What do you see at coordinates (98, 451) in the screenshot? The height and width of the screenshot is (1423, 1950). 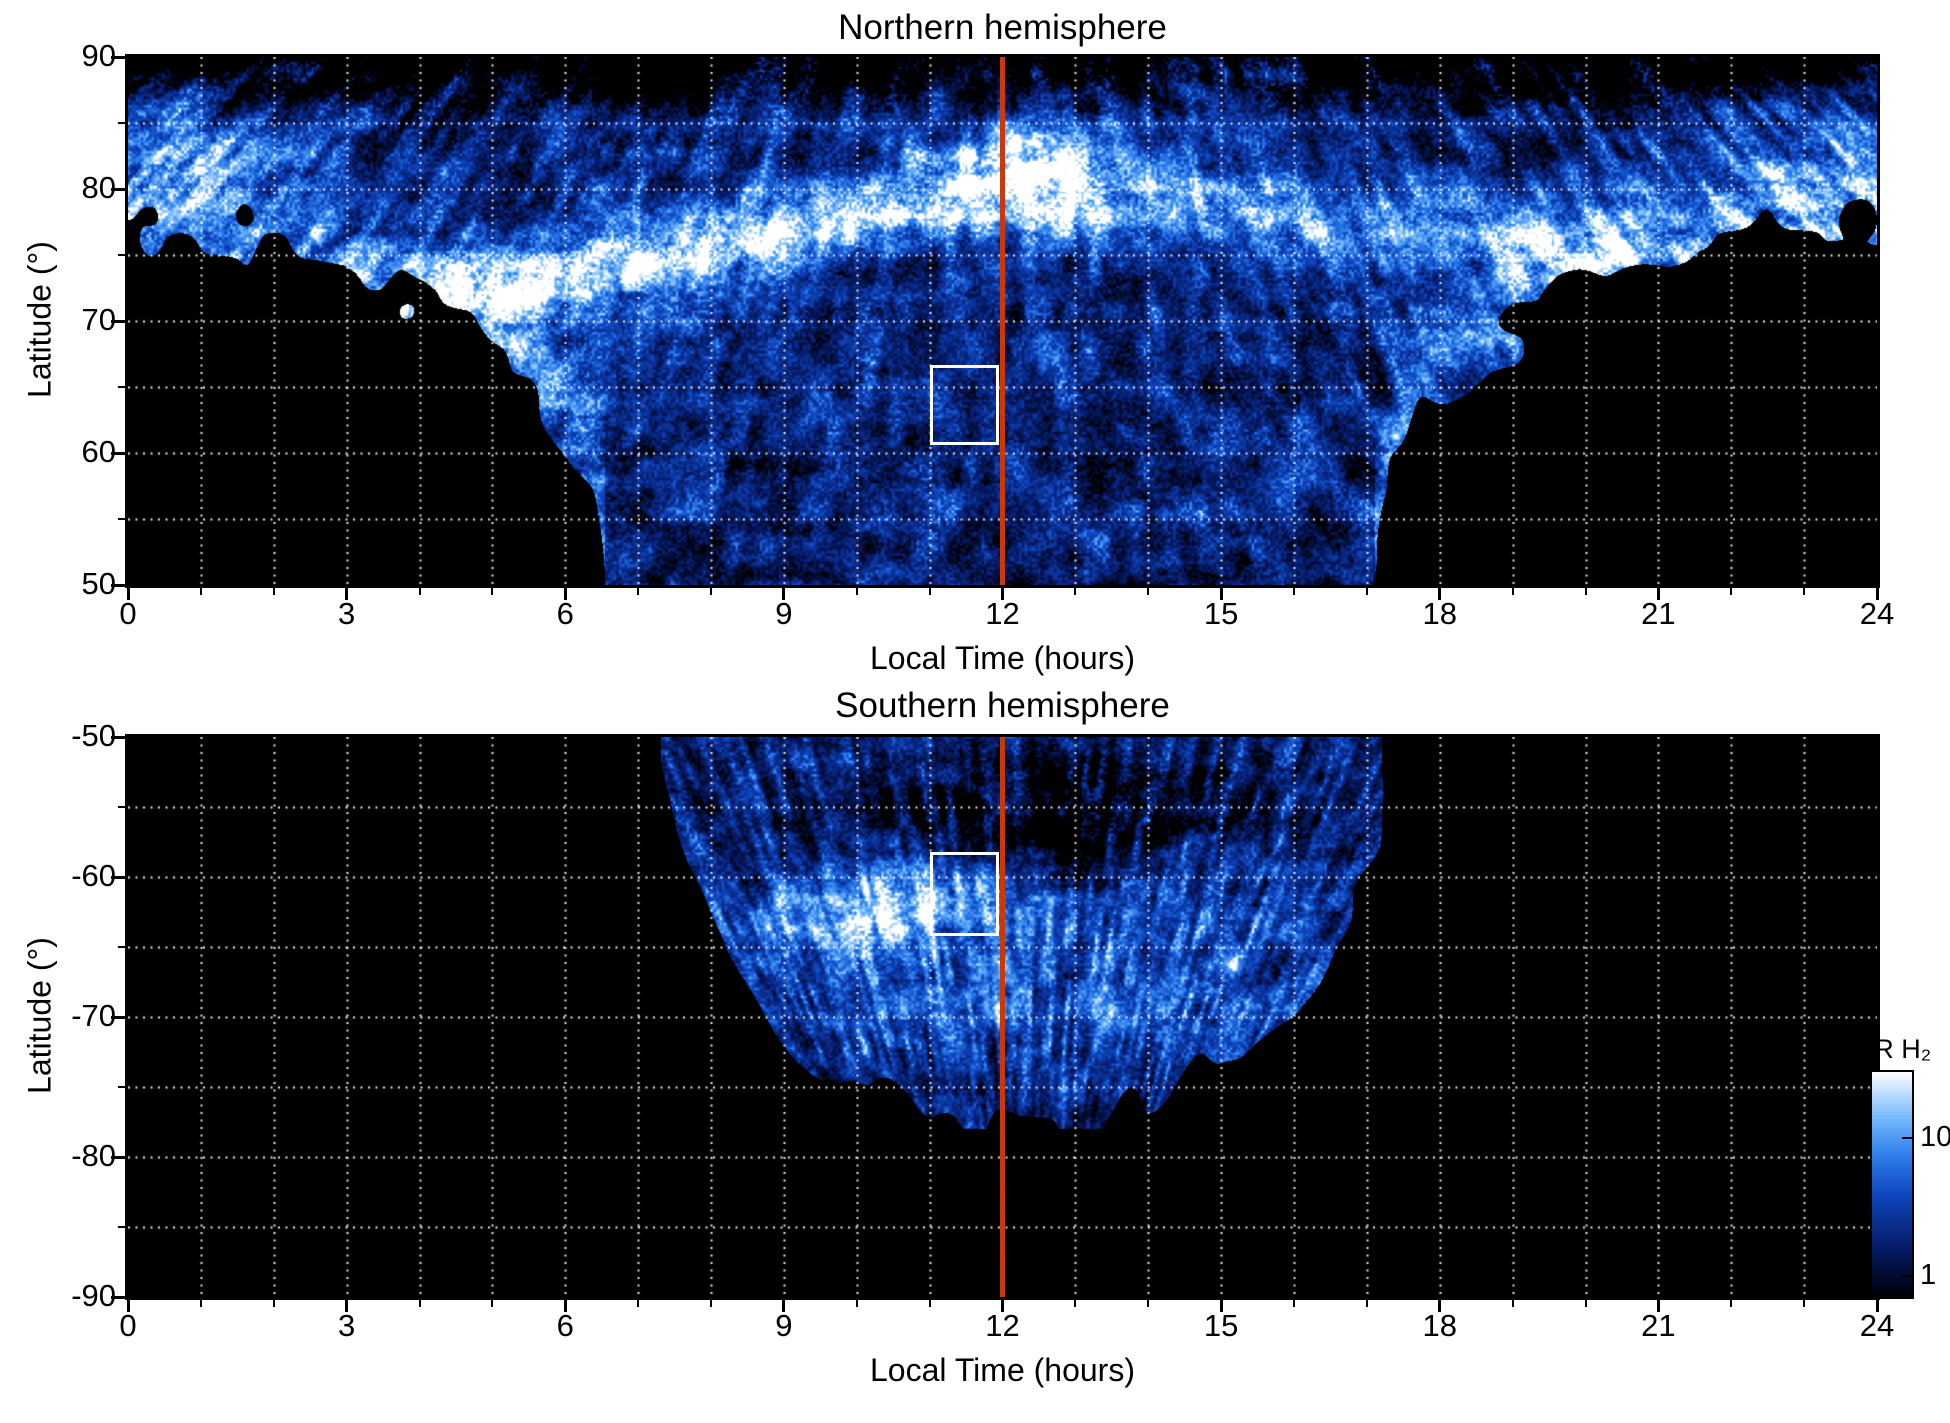 I see `y-tick-label: 60` at bounding box center [98, 451].